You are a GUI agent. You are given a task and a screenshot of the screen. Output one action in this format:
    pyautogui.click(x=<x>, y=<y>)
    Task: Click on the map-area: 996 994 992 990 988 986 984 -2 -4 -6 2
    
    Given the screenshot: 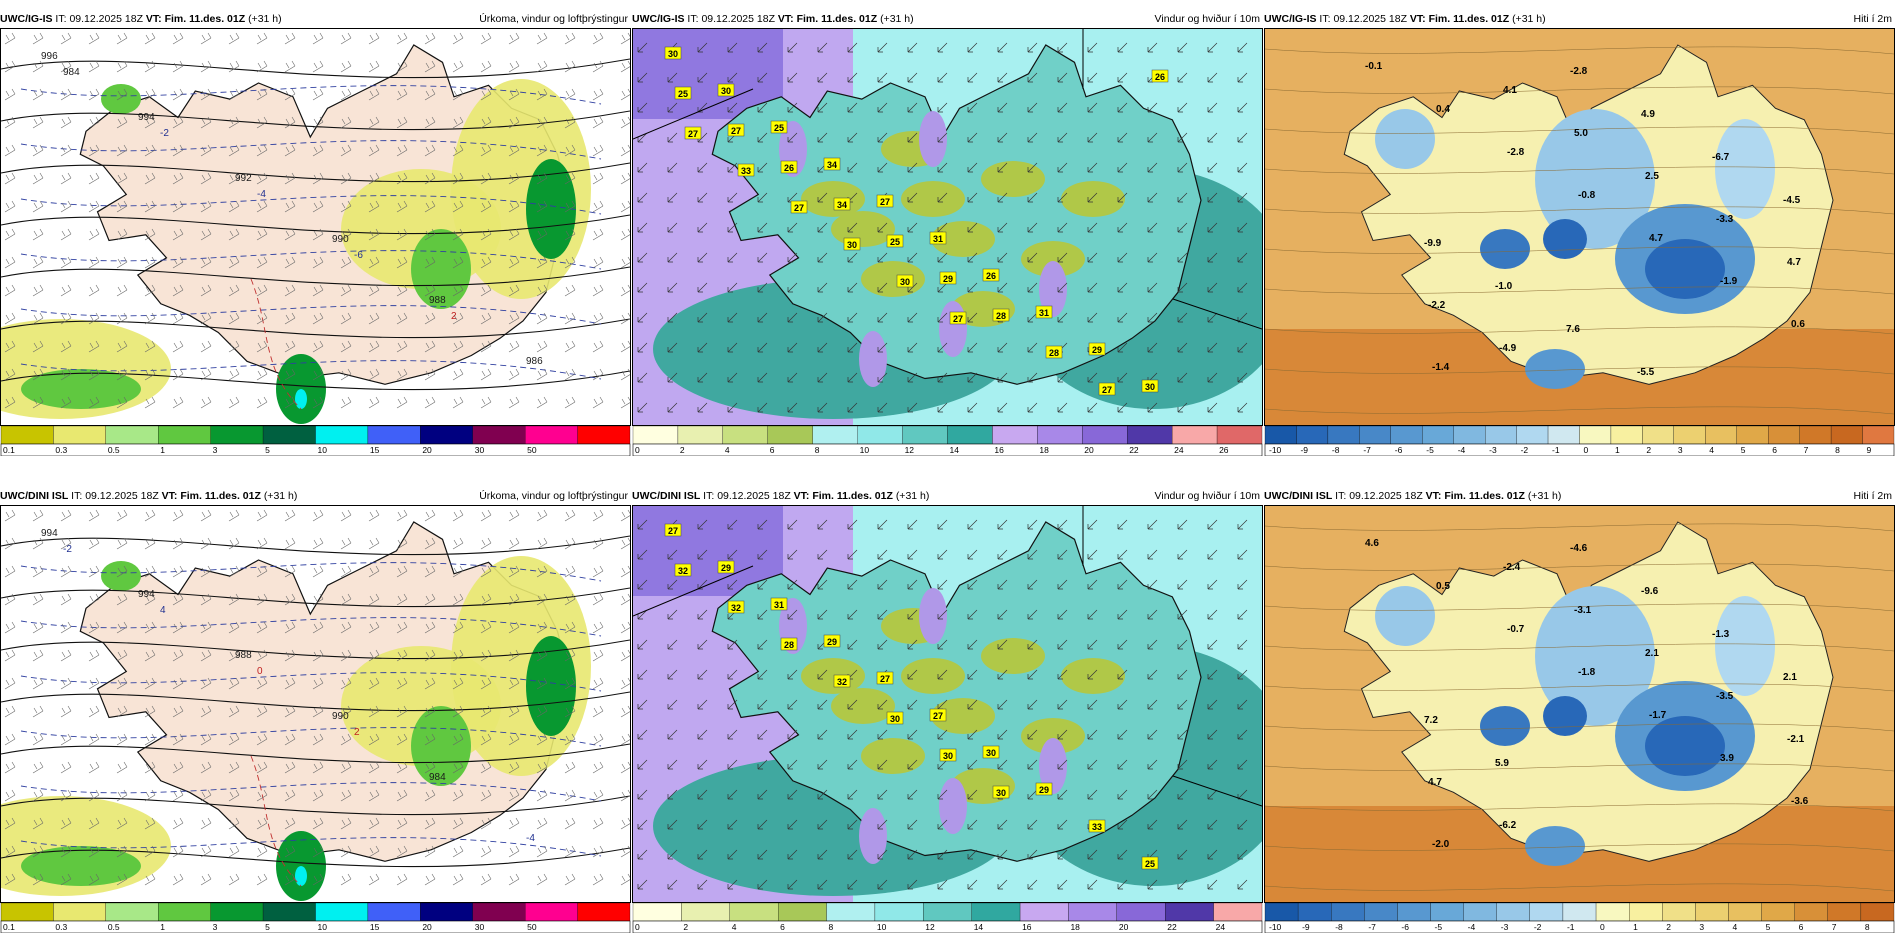 What is the action you would take?
    pyautogui.click(x=315, y=227)
    